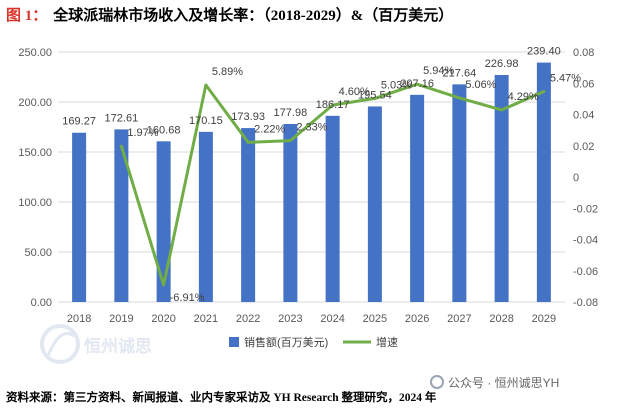 The image size is (622, 412). I want to click on left-tick-label: 250.00, so click(35, 53).